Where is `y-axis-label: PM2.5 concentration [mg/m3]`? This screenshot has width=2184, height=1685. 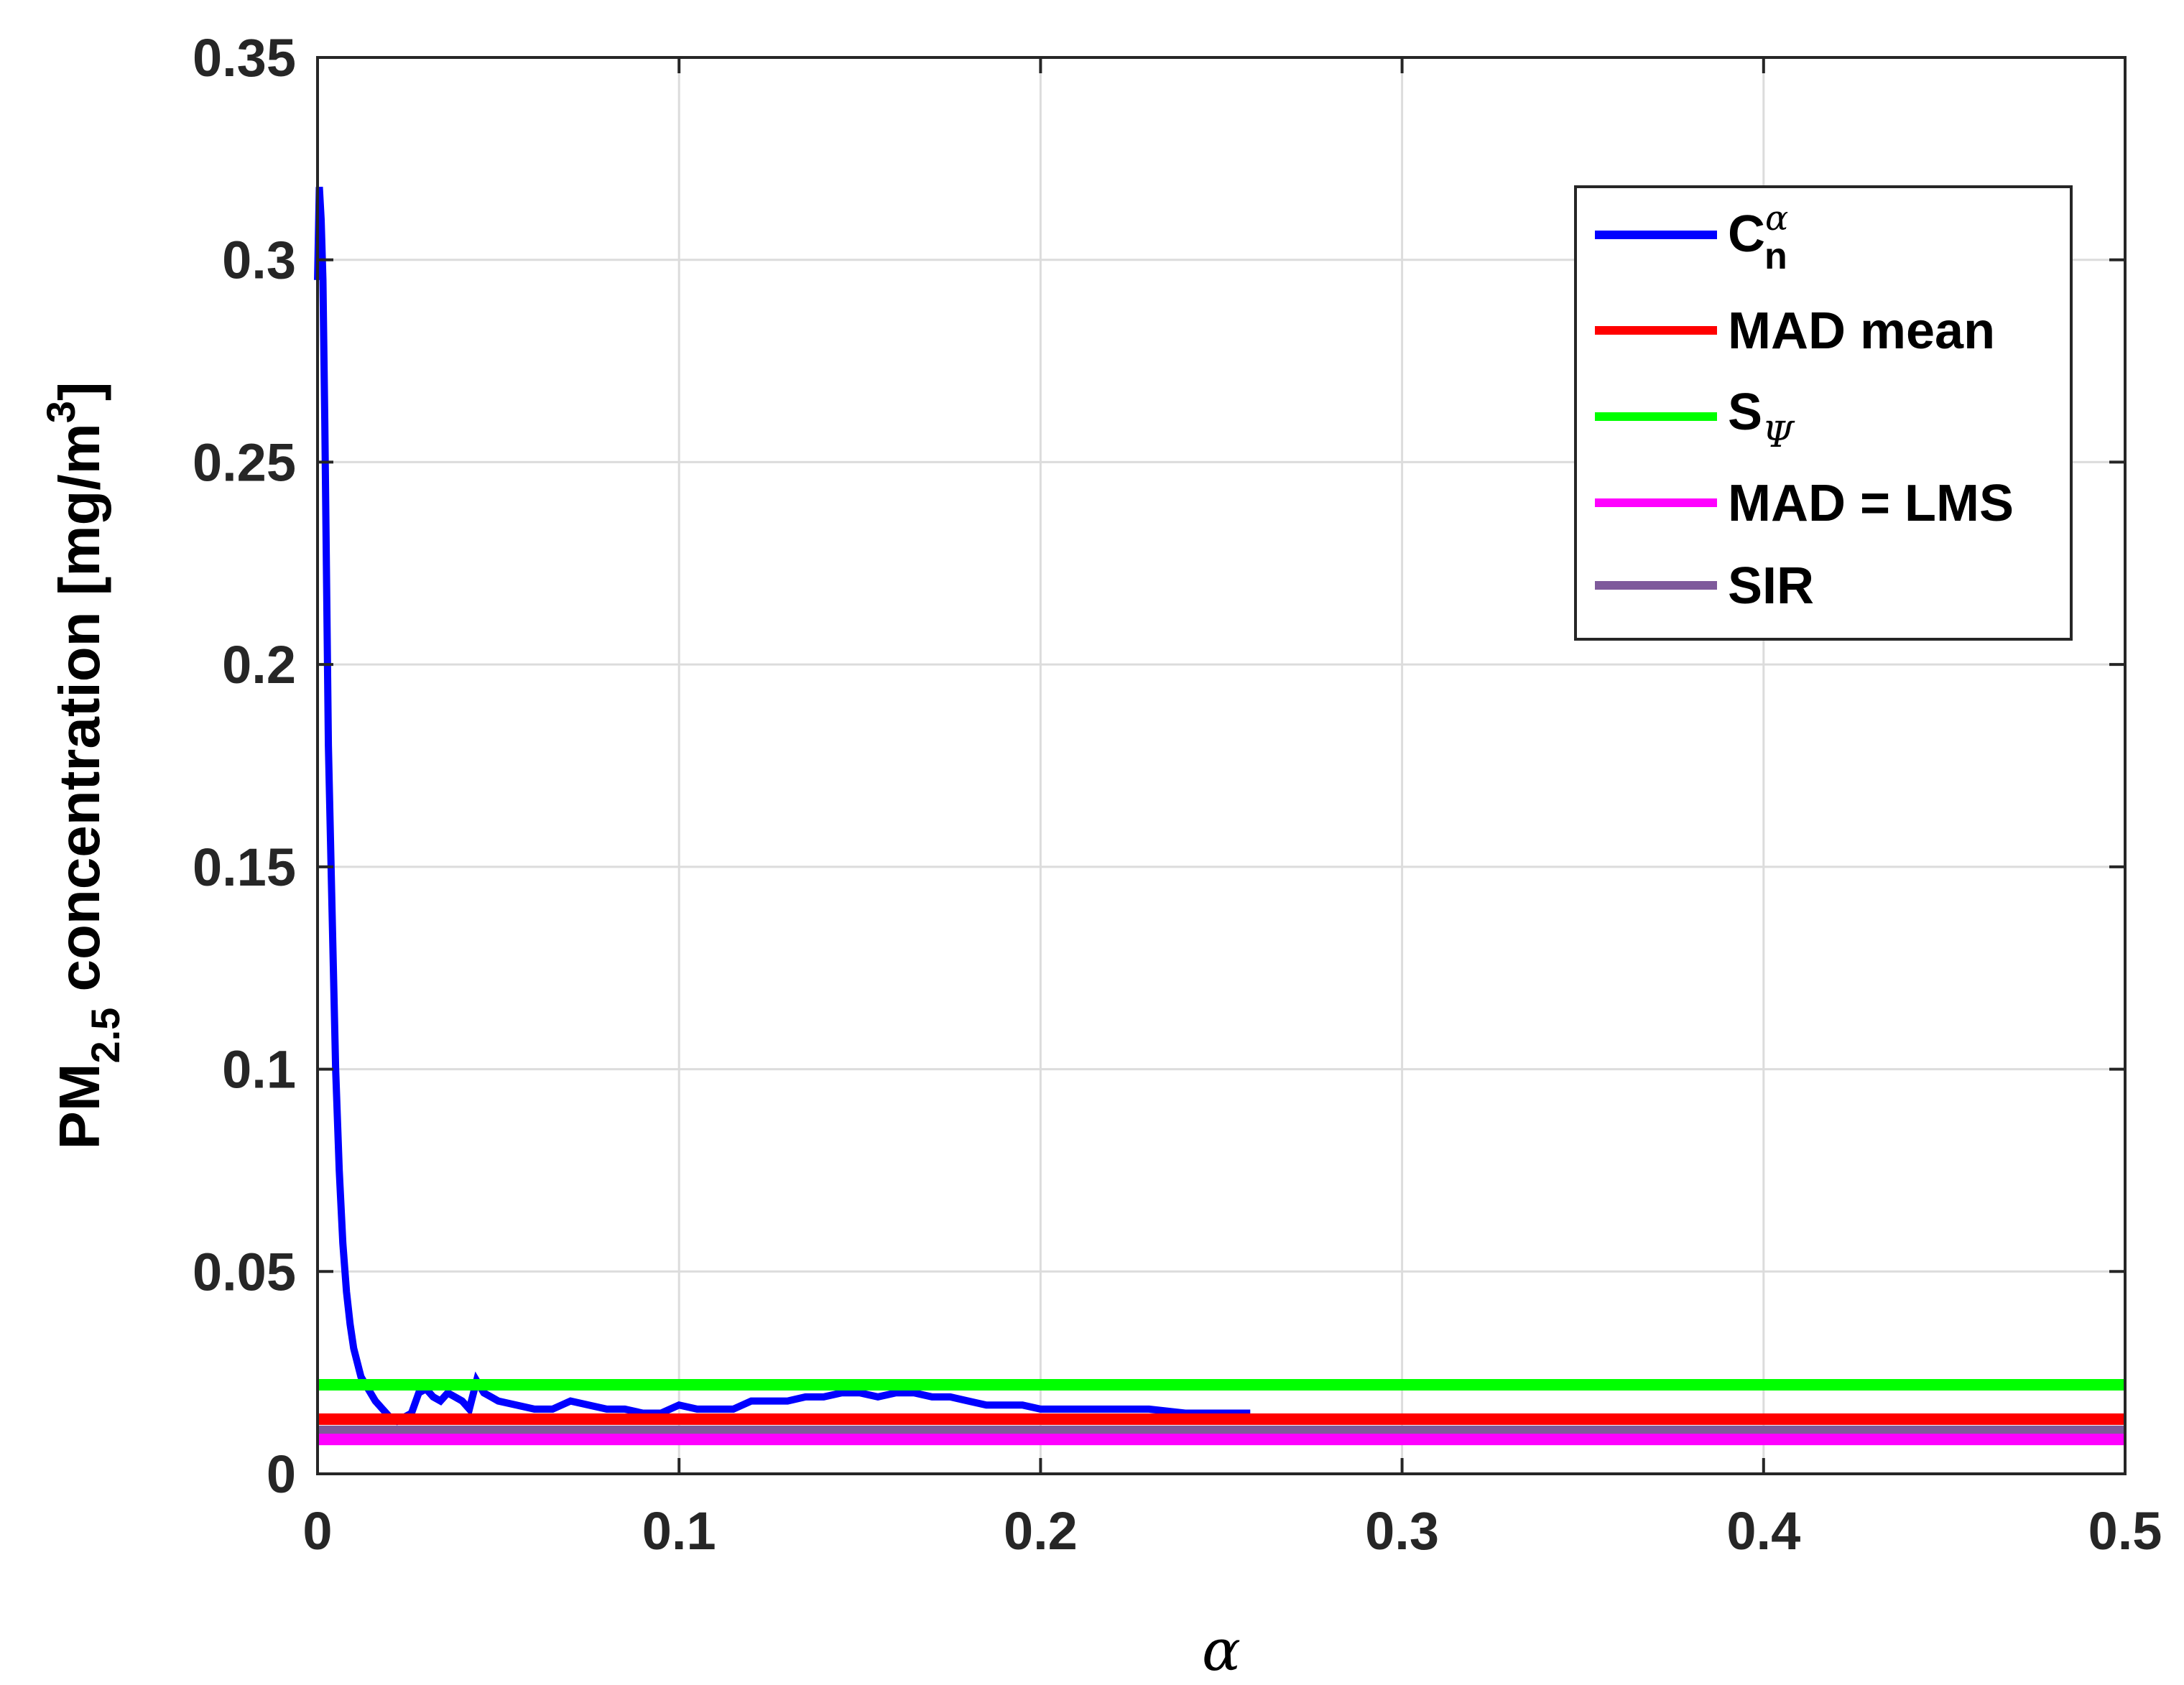 y-axis-label: PM2.5 concentration [mg/m3] is located at coordinates (83, 765).